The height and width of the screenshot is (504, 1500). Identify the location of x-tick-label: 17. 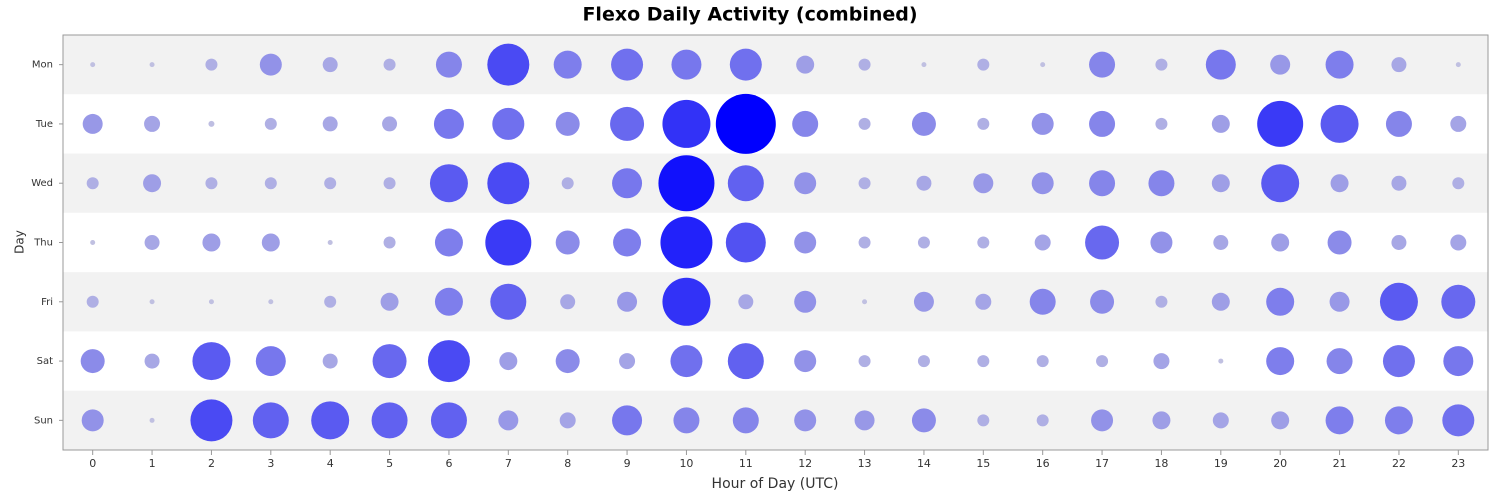
(1102, 463).